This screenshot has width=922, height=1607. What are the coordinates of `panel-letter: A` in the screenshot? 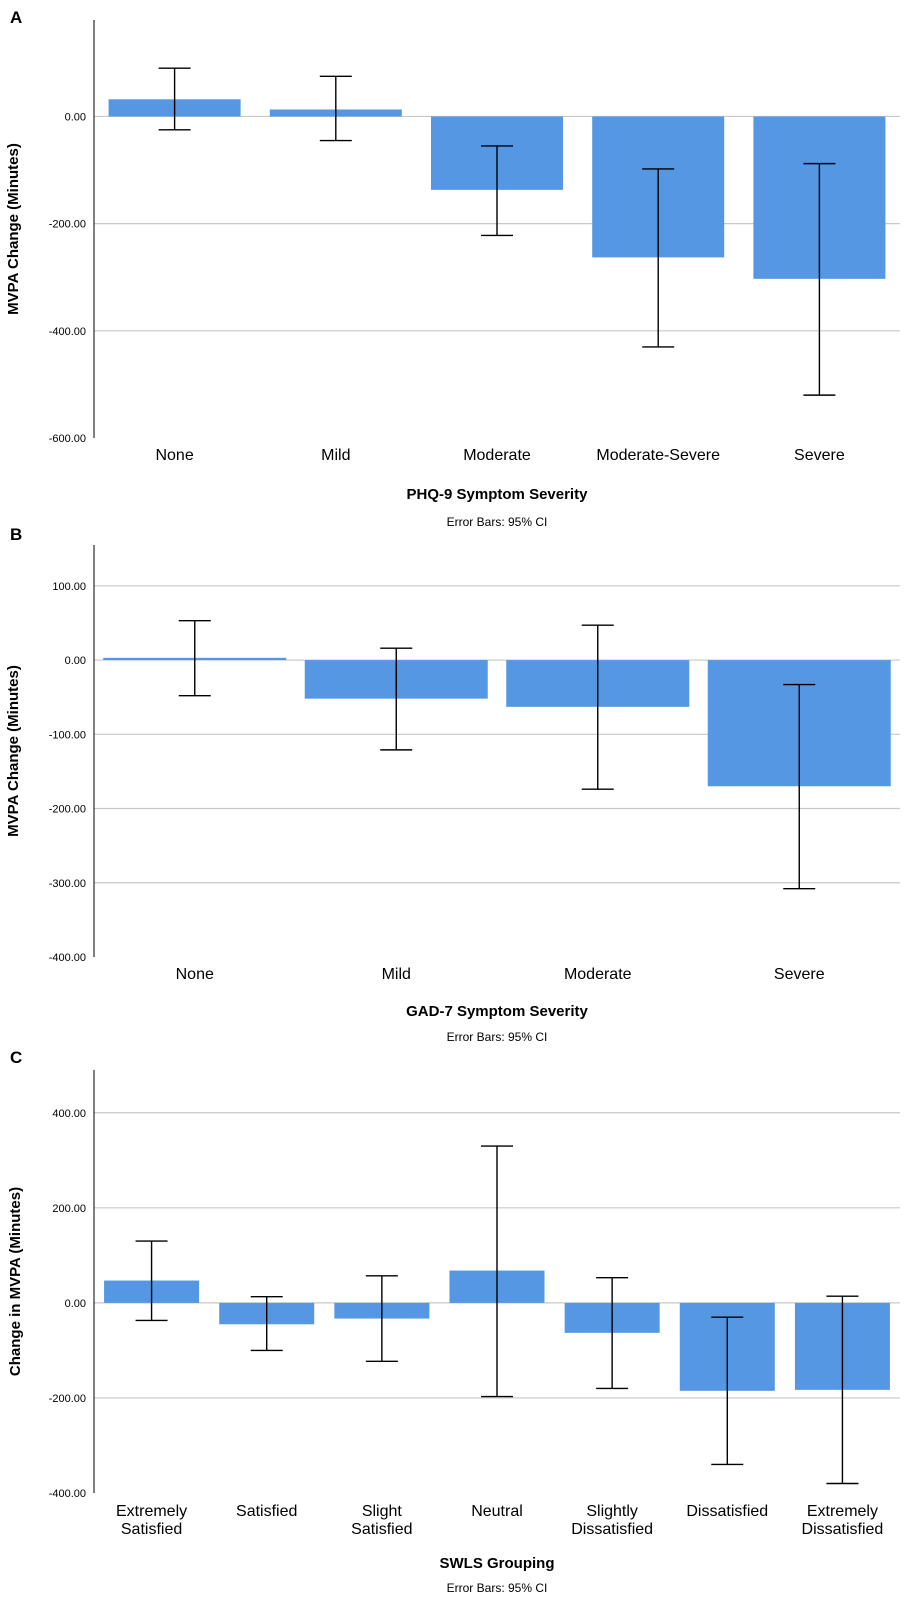 It's located at (16, 17).